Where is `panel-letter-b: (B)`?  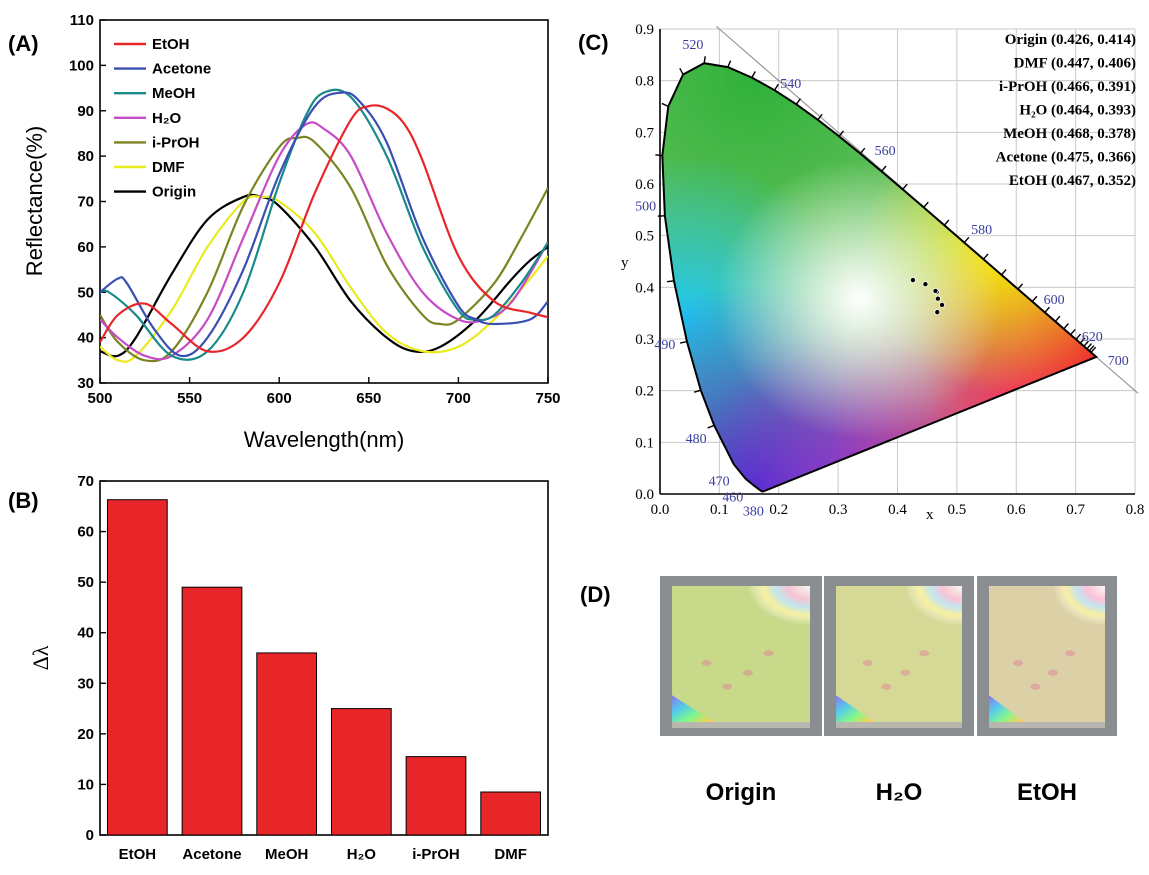
panel-letter-b: (B) is located at coordinates (23, 500).